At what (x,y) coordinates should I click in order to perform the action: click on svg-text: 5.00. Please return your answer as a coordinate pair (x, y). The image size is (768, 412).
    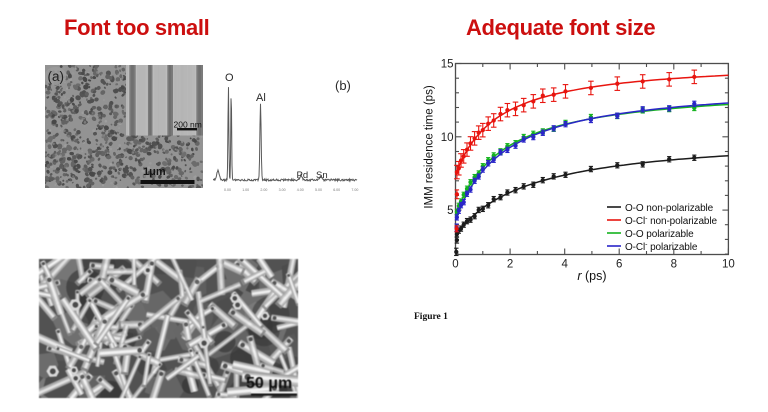
    Looking at the image, I should click on (318, 190).